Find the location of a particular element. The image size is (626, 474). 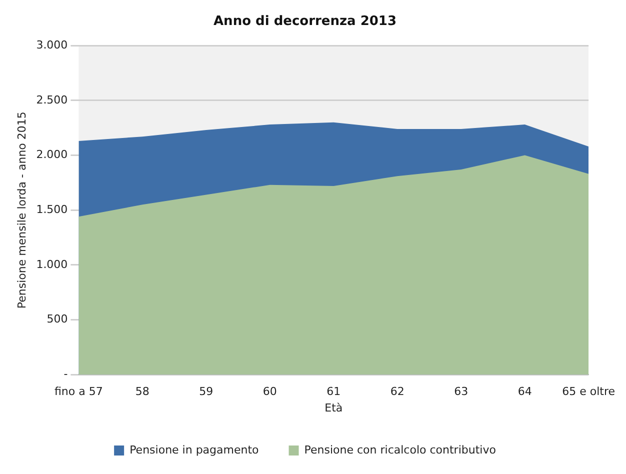

x-tick-label: 62 is located at coordinates (397, 391).